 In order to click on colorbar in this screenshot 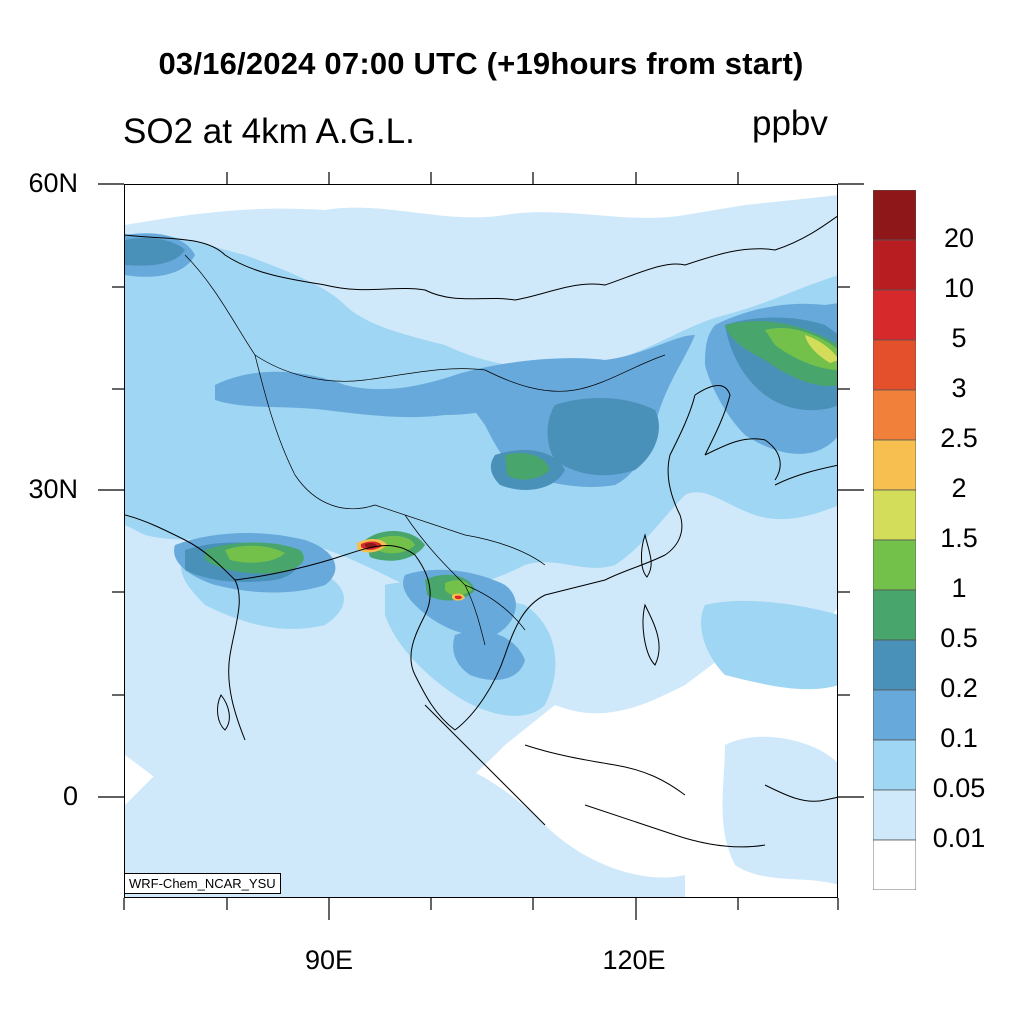, I will do `click(894, 540)`.